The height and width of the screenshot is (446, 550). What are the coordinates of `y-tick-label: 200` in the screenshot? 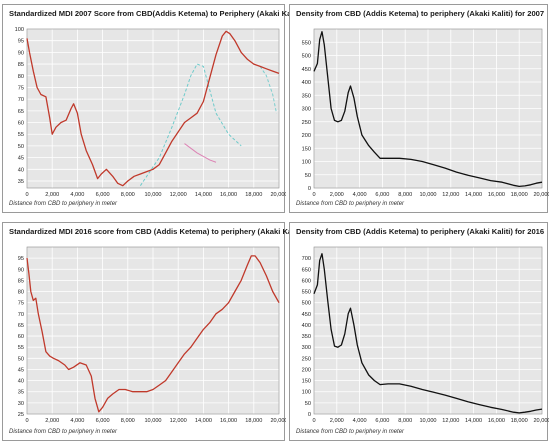 It's located at (306, 136).